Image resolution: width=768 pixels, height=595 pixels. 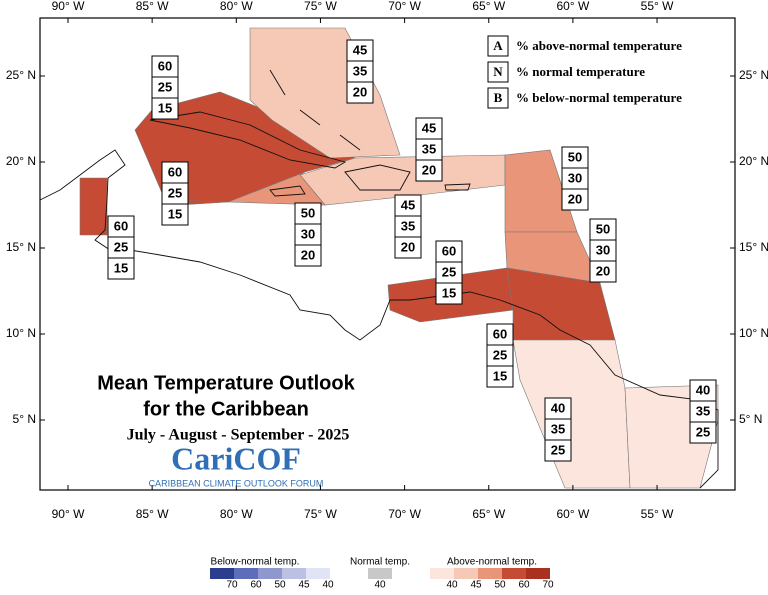 What do you see at coordinates (248, 140) in the screenshot?
I see `cuba` at bounding box center [248, 140].